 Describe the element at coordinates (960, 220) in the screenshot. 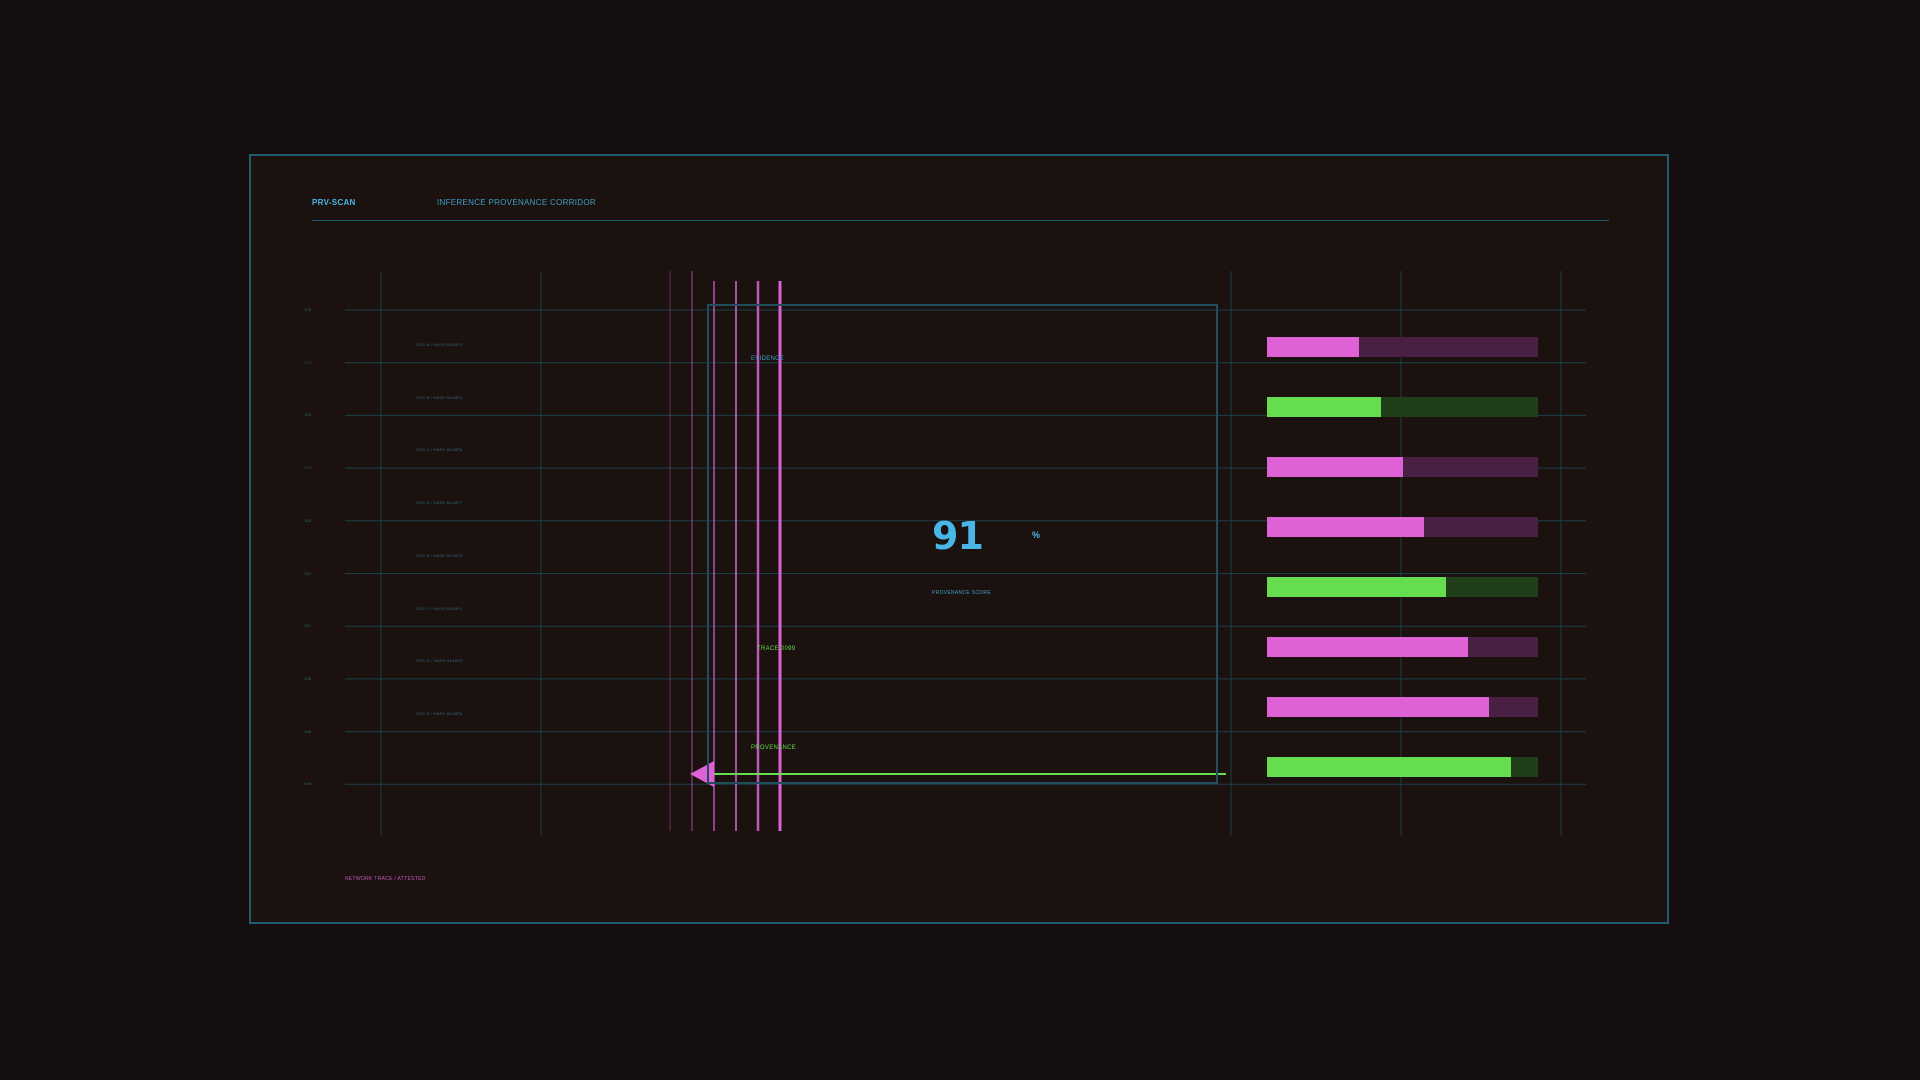

I see `header-divider` at that location.